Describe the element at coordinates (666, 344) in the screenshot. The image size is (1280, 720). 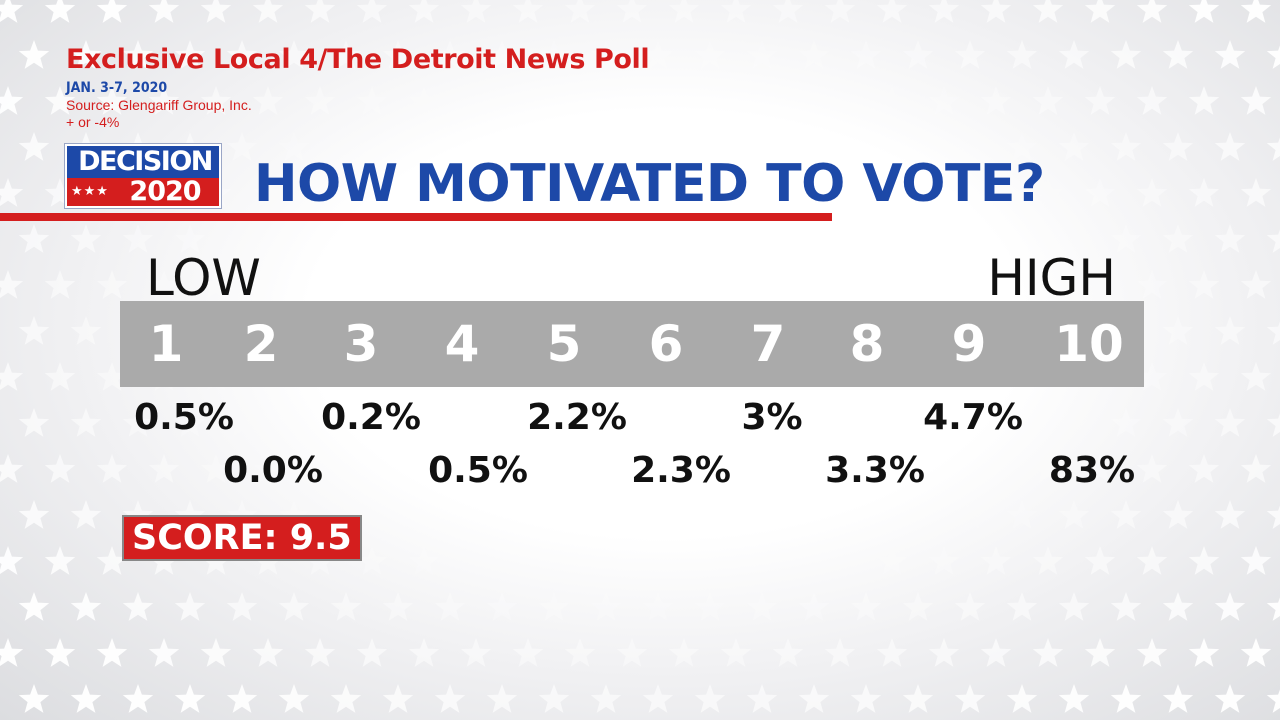
I see `scale-number-6: 6` at that location.